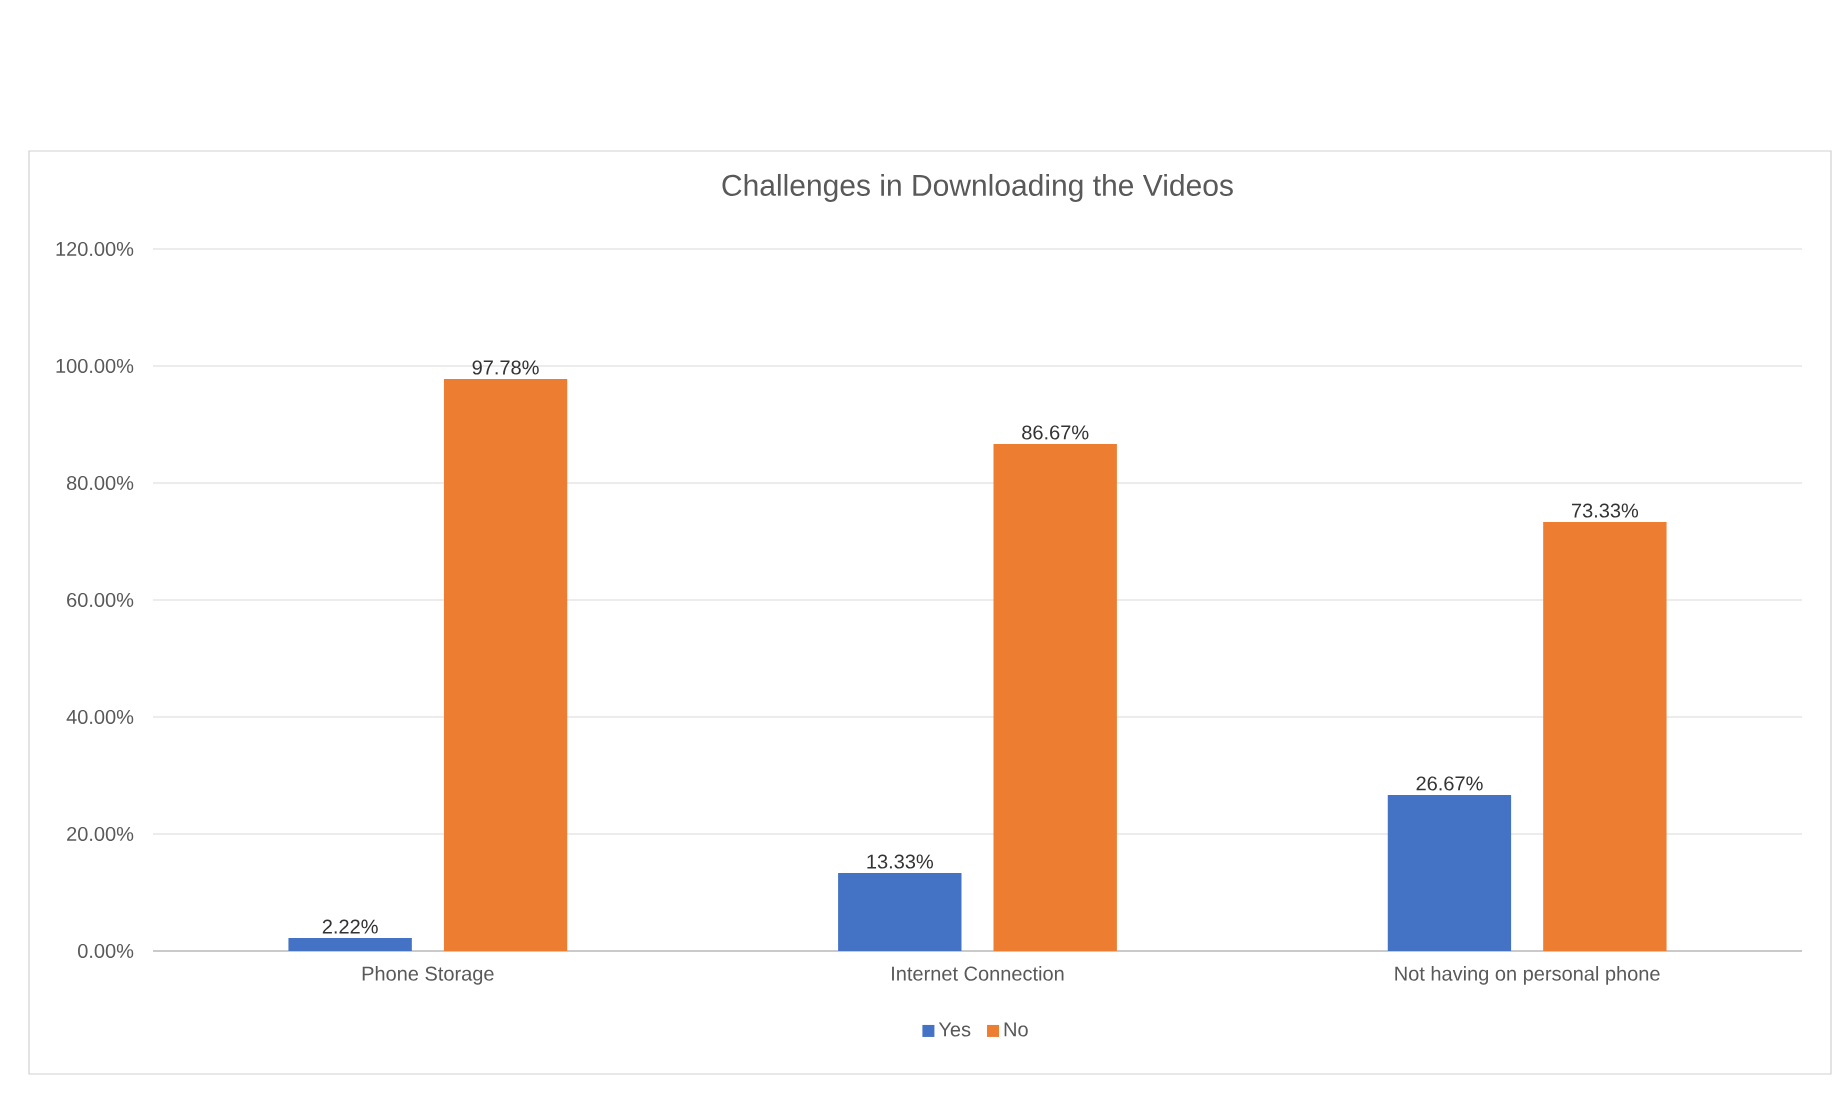 This screenshot has width=1844, height=1107. Describe the element at coordinates (100, 483) in the screenshot. I see `y-tick-label: 80.00%` at that location.